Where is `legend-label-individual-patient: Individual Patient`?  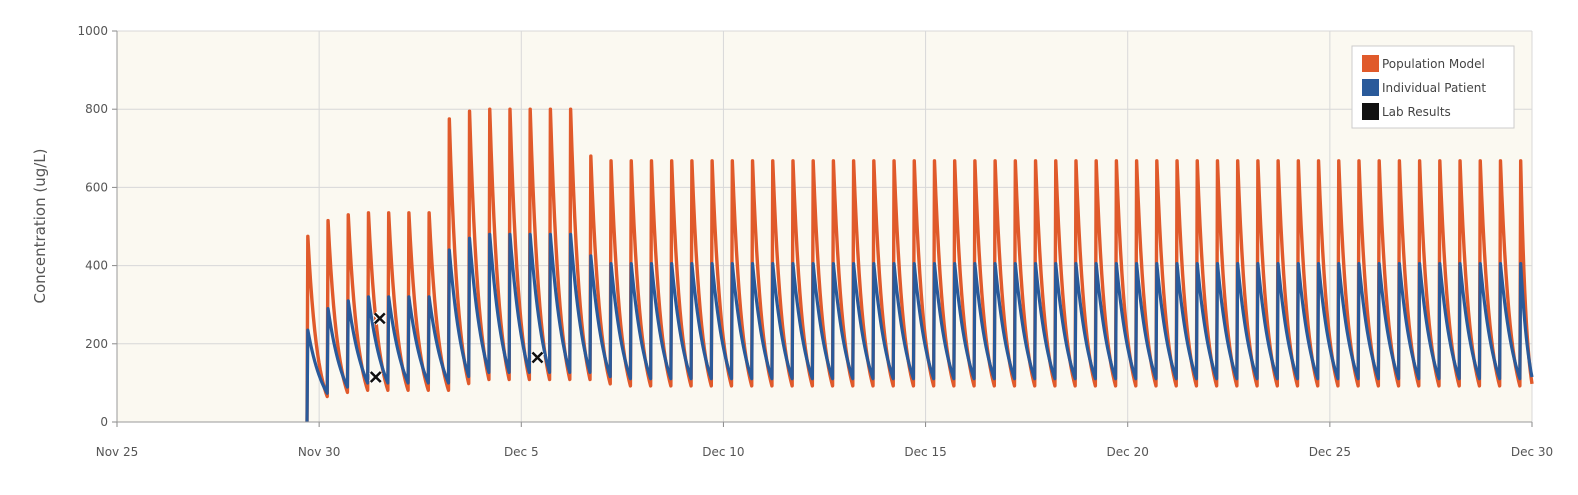
legend-label-individual-patient: Individual Patient is located at coordinates (1434, 88).